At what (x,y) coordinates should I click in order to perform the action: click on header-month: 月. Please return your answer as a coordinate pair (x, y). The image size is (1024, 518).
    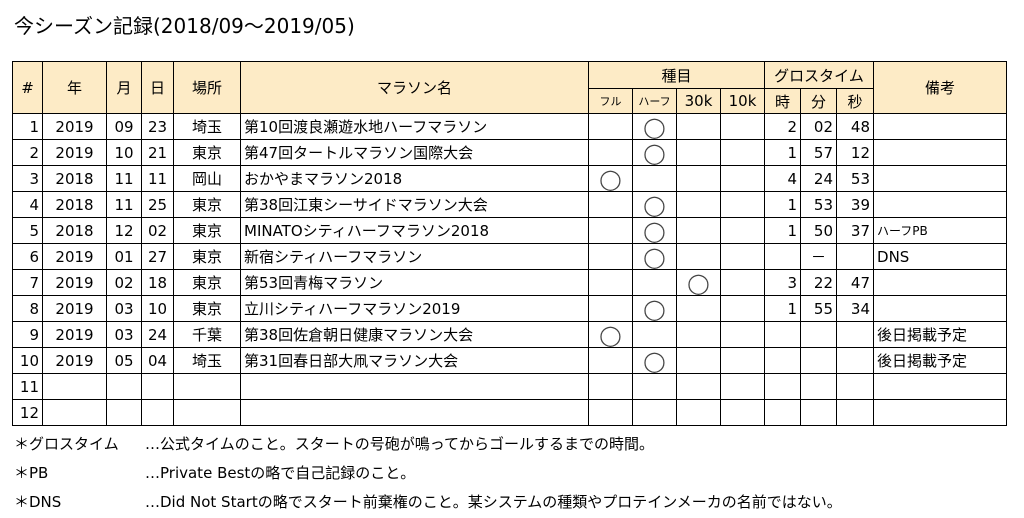
    Looking at the image, I should click on (124, 87).